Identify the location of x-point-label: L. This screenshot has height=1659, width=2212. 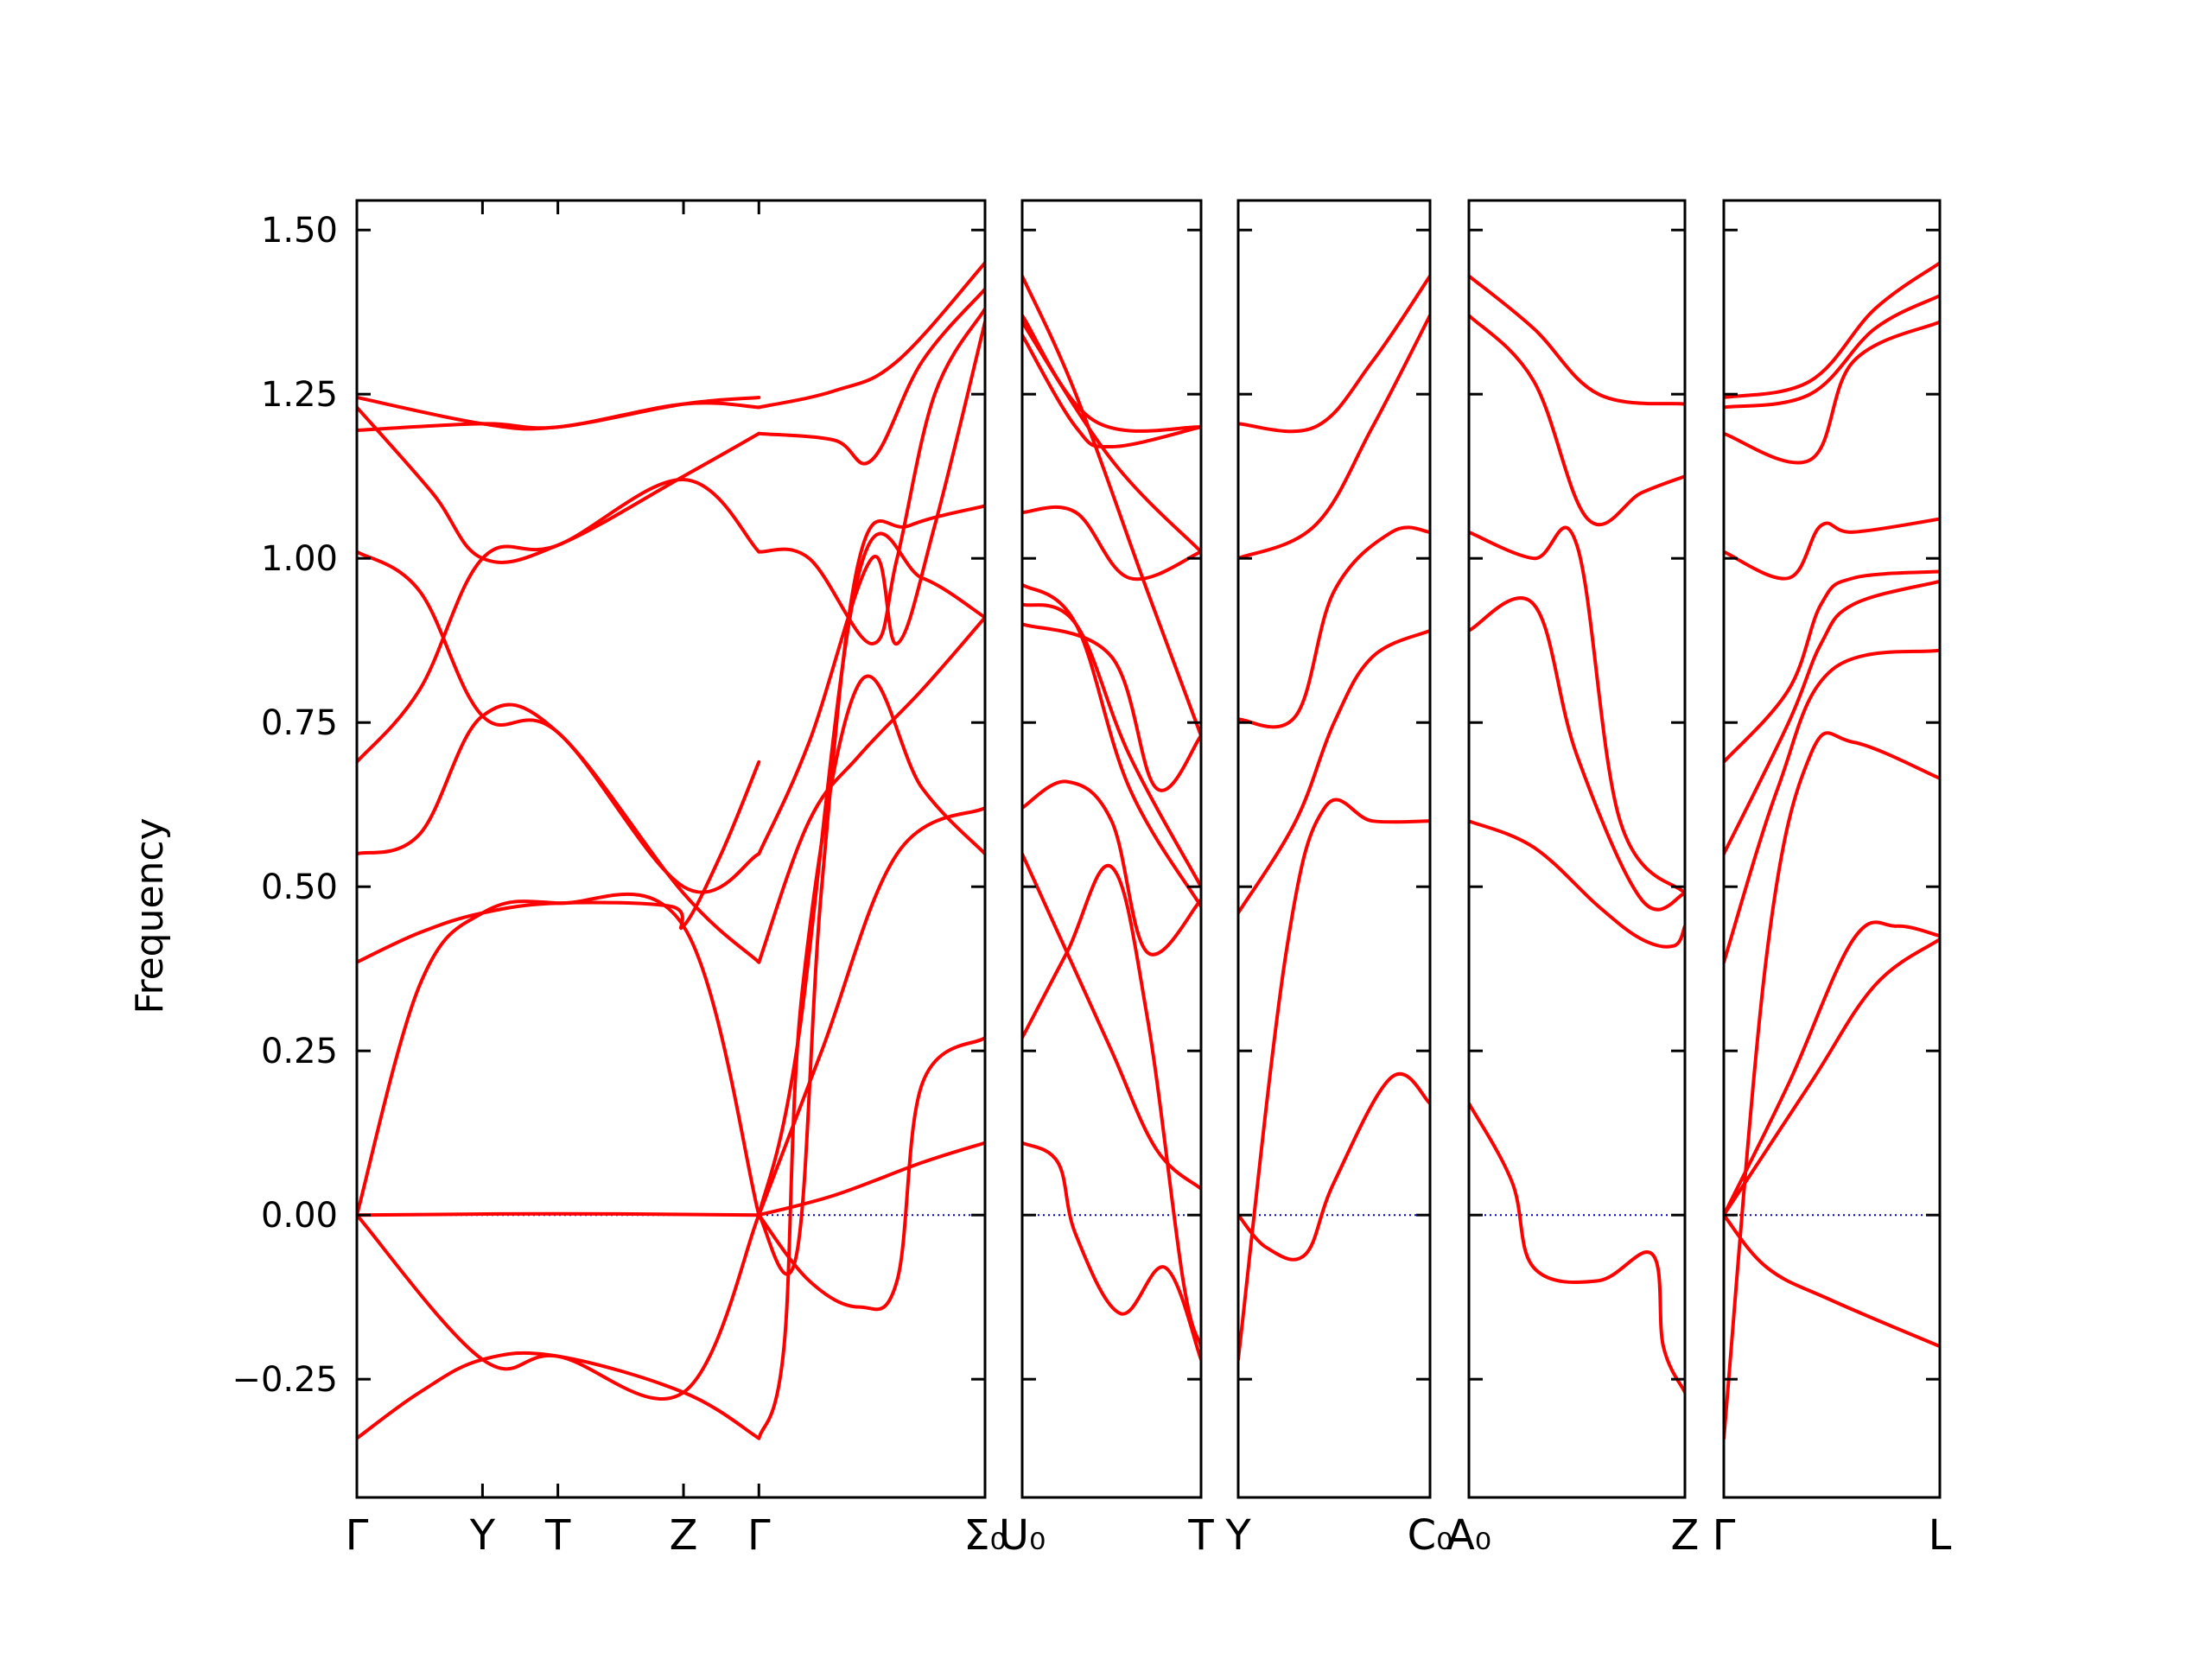
(1940, 1535).